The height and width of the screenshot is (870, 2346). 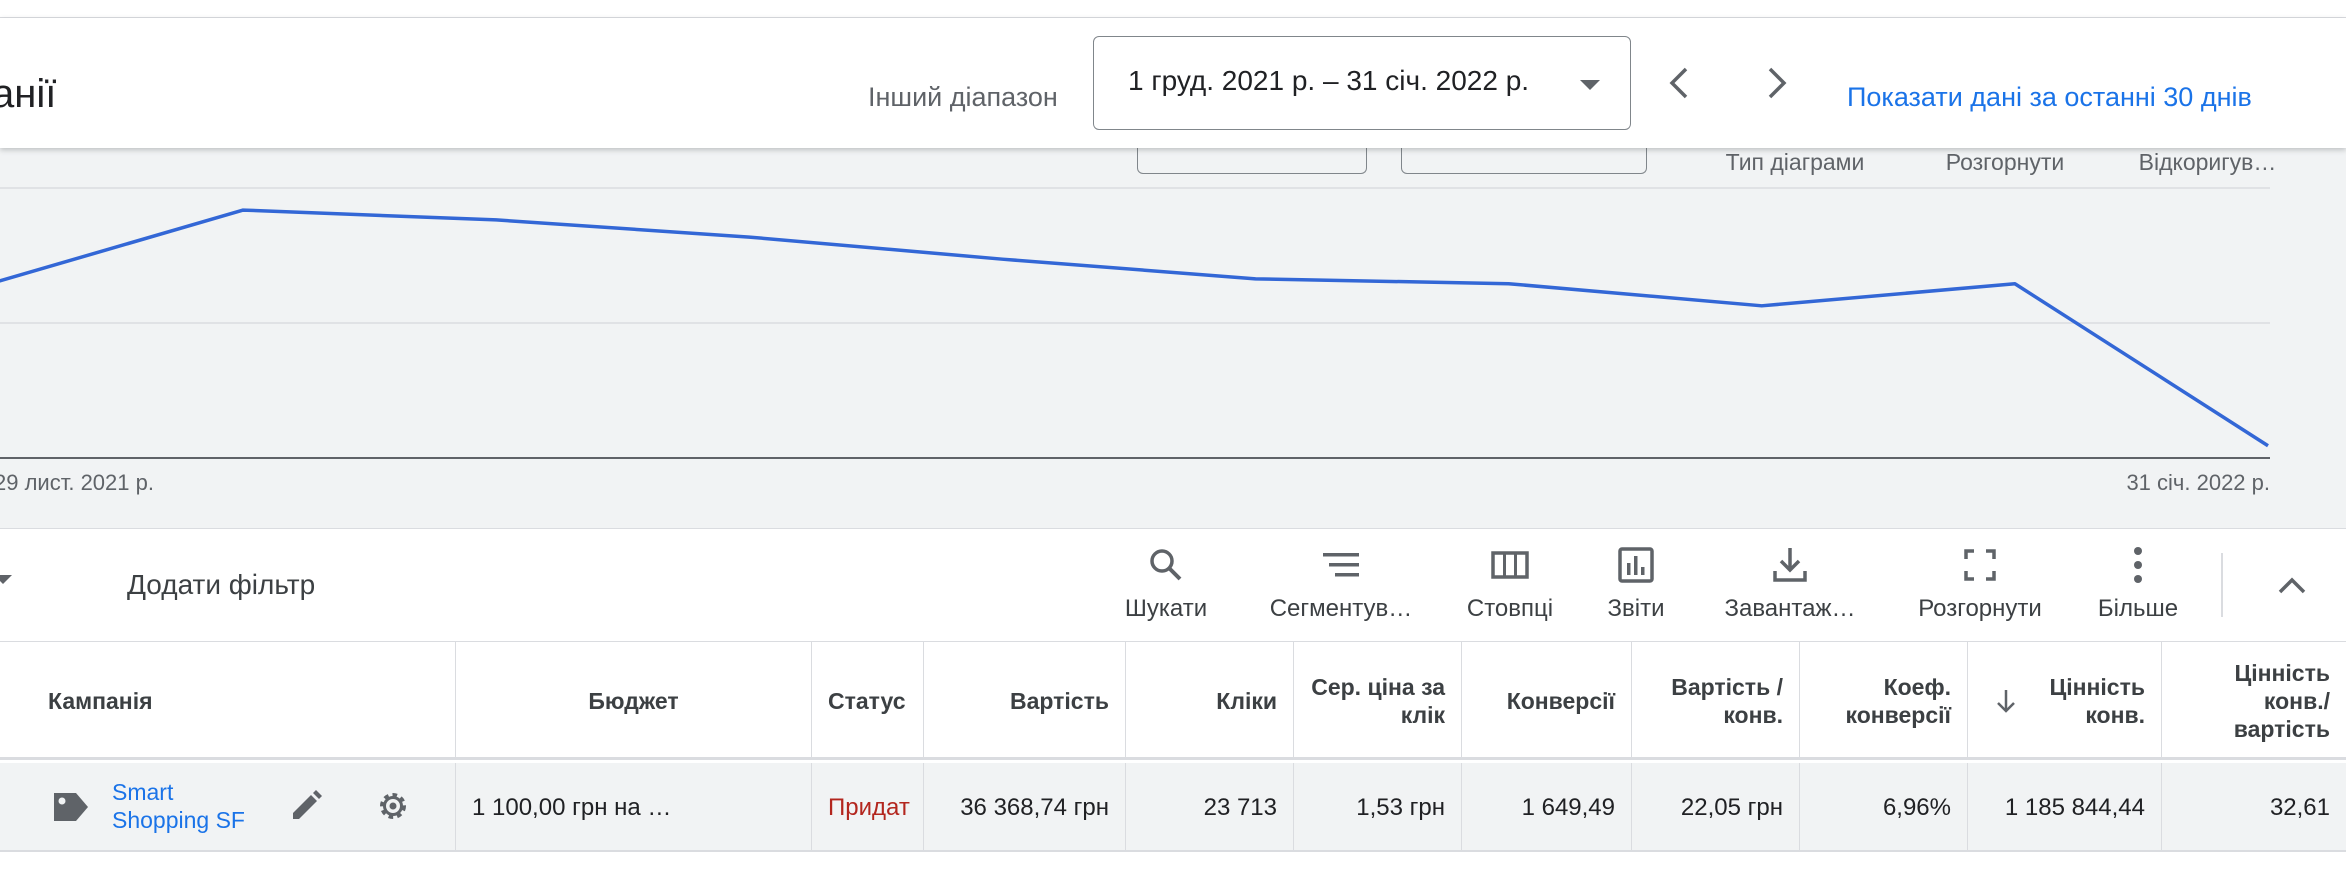 I want to click on col-cost-label: Вартість, so click(x=1059, y=701).